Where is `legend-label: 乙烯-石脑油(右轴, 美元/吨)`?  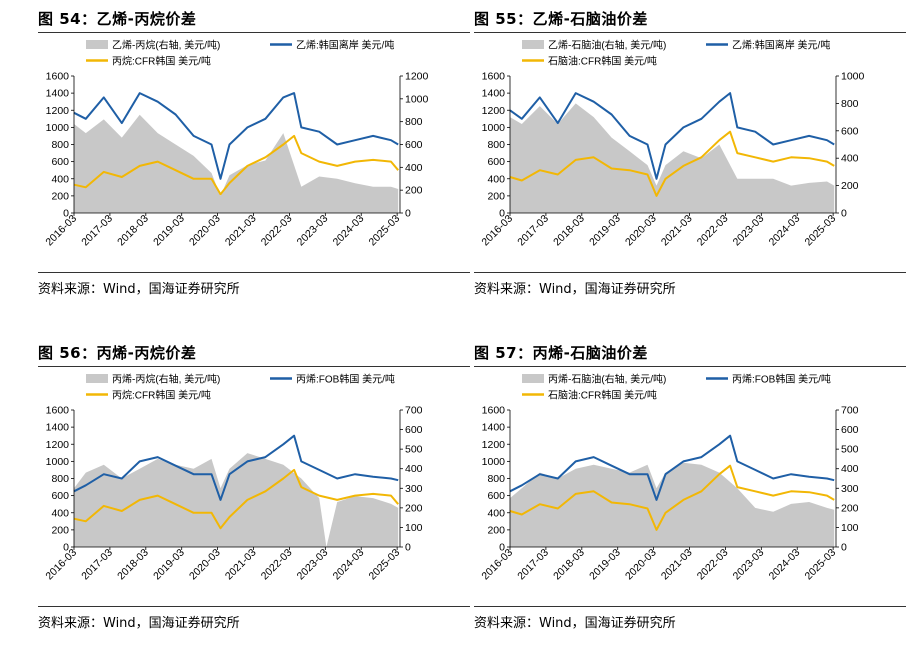 legend-label: 乙烯-石脑油(右轴, 美元/吨) is located at coordinates (607, 45).